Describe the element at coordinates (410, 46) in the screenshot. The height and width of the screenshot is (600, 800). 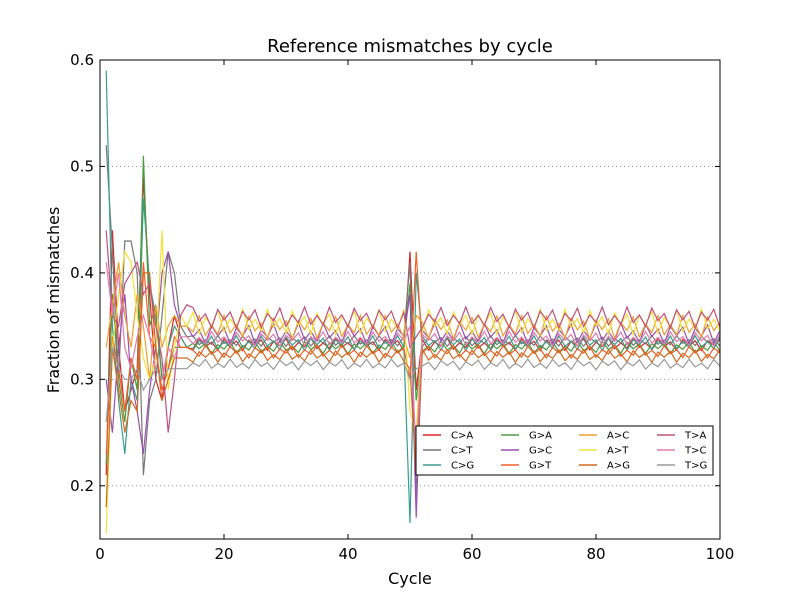
I see `chart-title: Reference mismatches by cycle` at that location.